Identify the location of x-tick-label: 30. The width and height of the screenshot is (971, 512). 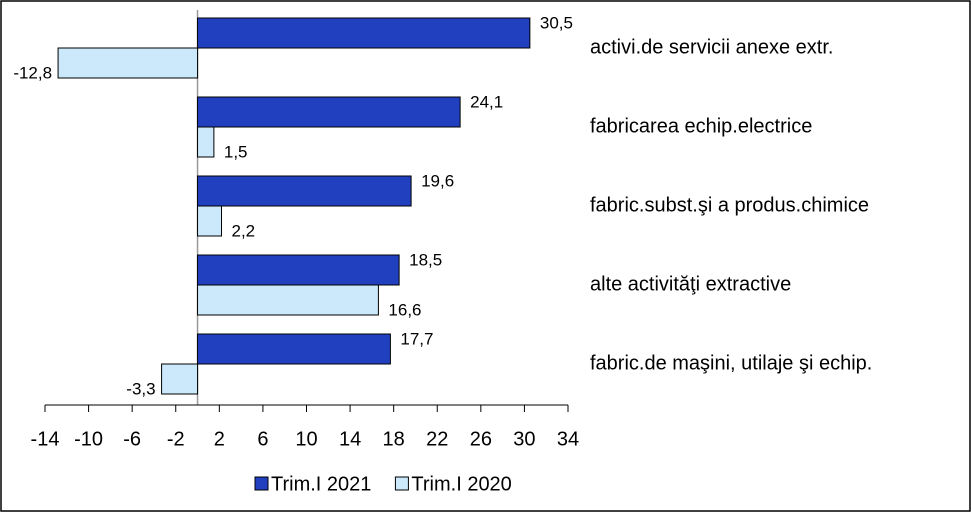
(524, 439).